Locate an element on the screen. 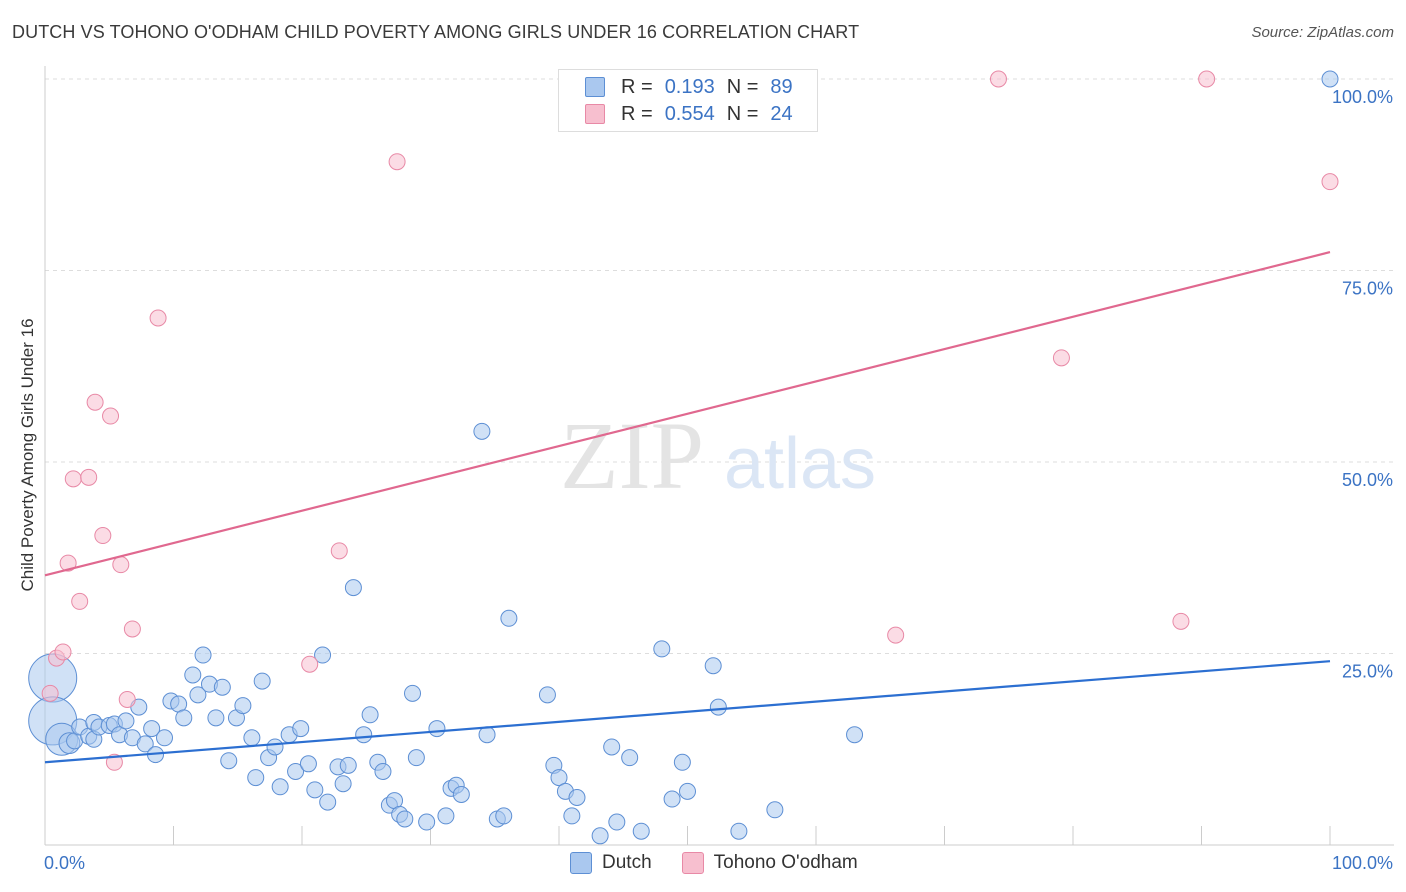 This screenshot has width=1406, height=892. y-tick-label: 75.0% is located at coordinates (1367, 289).